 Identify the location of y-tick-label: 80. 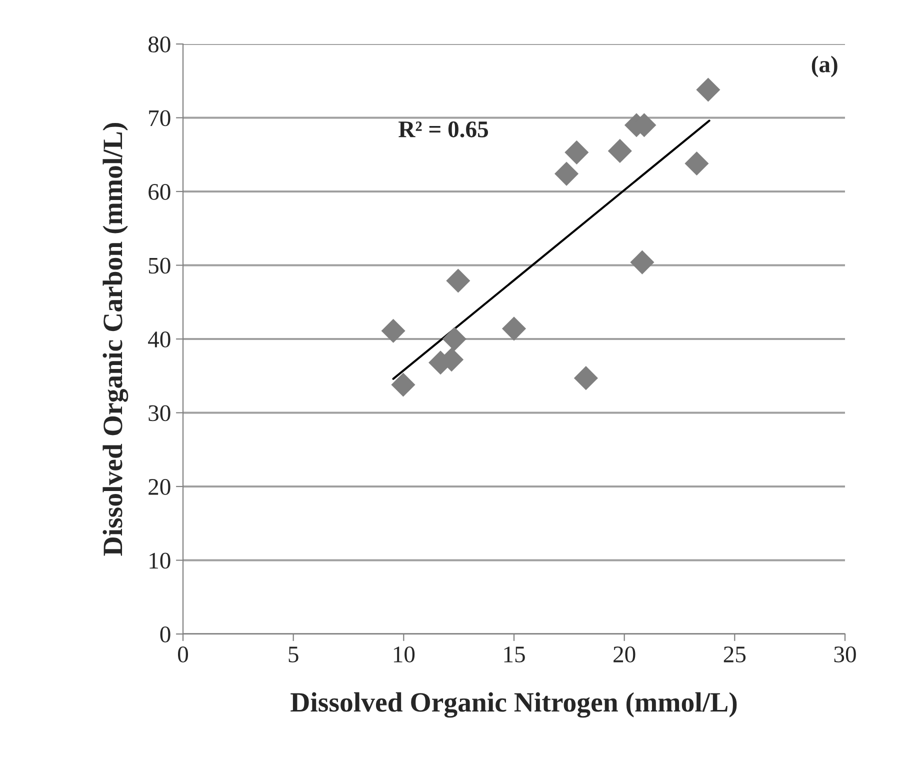
(159, 44).